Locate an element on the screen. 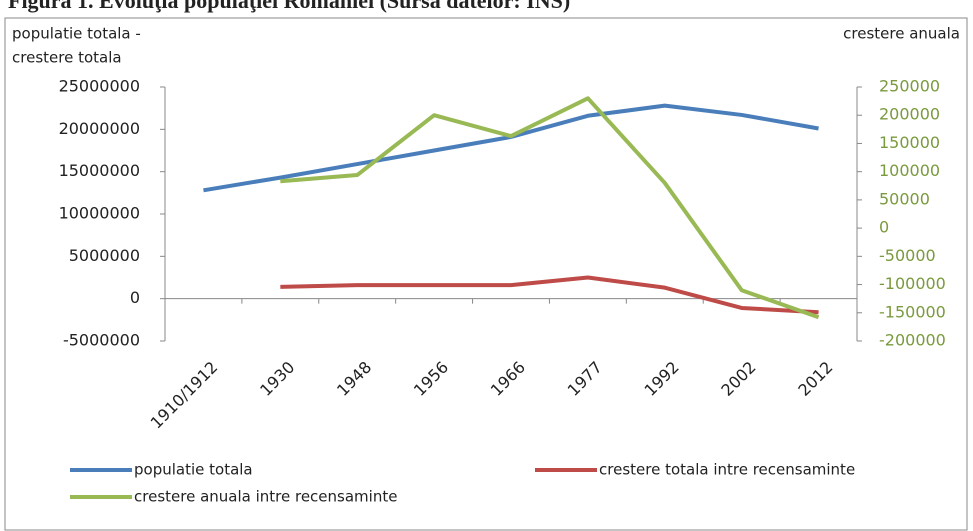 The height and width of the screenshot is (531, 973). legend-label: crestere anuala intre recensaminte is located at coordinates (265, 497).